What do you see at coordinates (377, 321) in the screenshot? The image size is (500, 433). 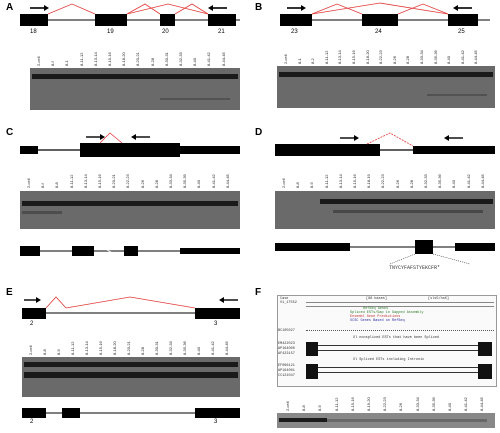 I see `annotation-line: UCSC Genes Based on RefSeq` at bounding box center [377, 321].